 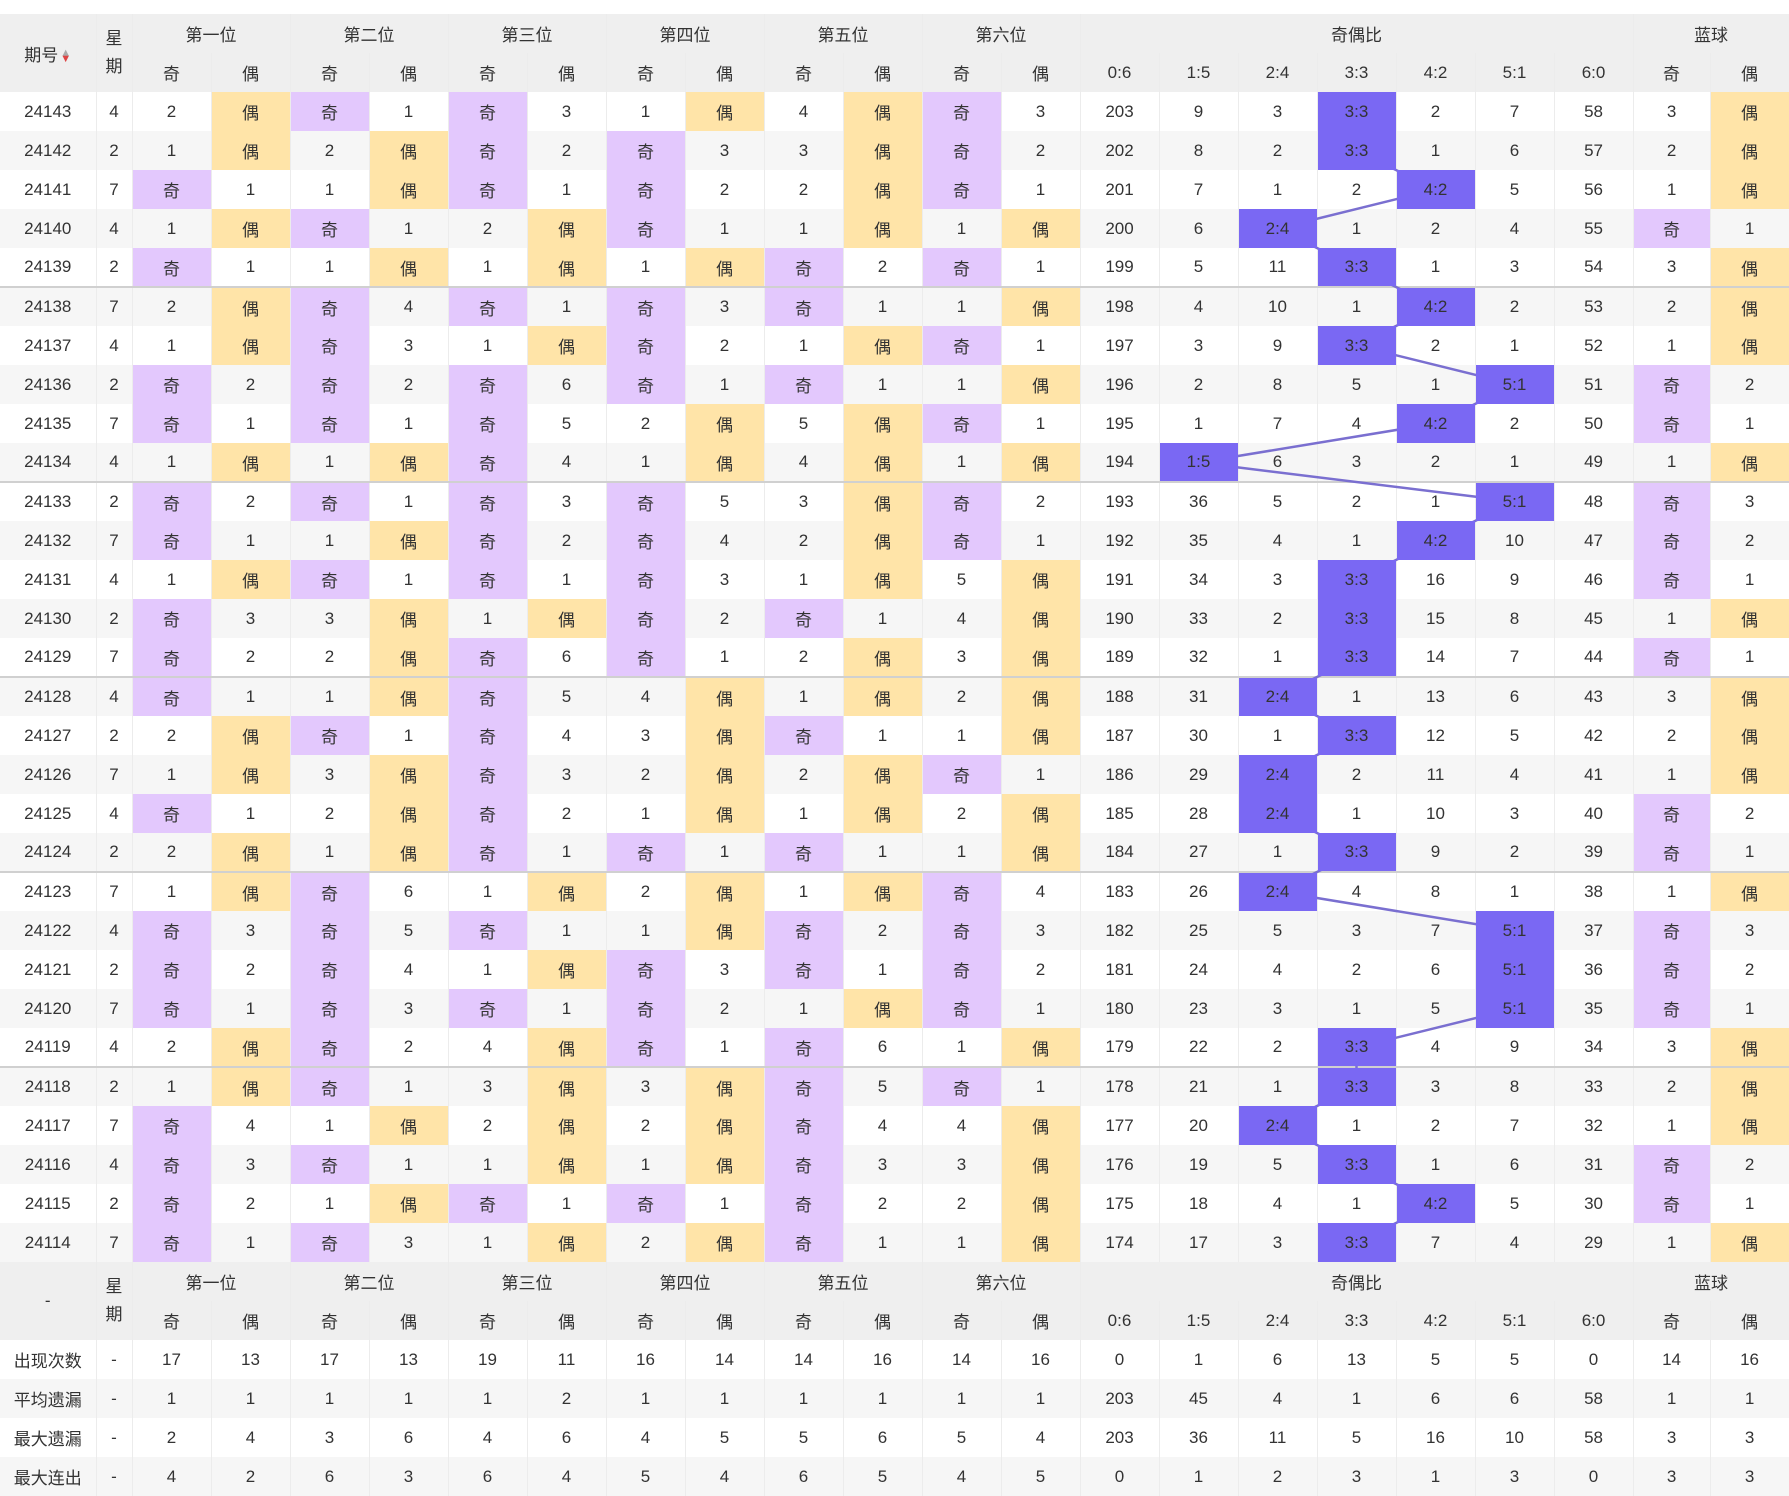 I want to click on ratio-cell-4-2: 5, so click(x=1436, y=1008).